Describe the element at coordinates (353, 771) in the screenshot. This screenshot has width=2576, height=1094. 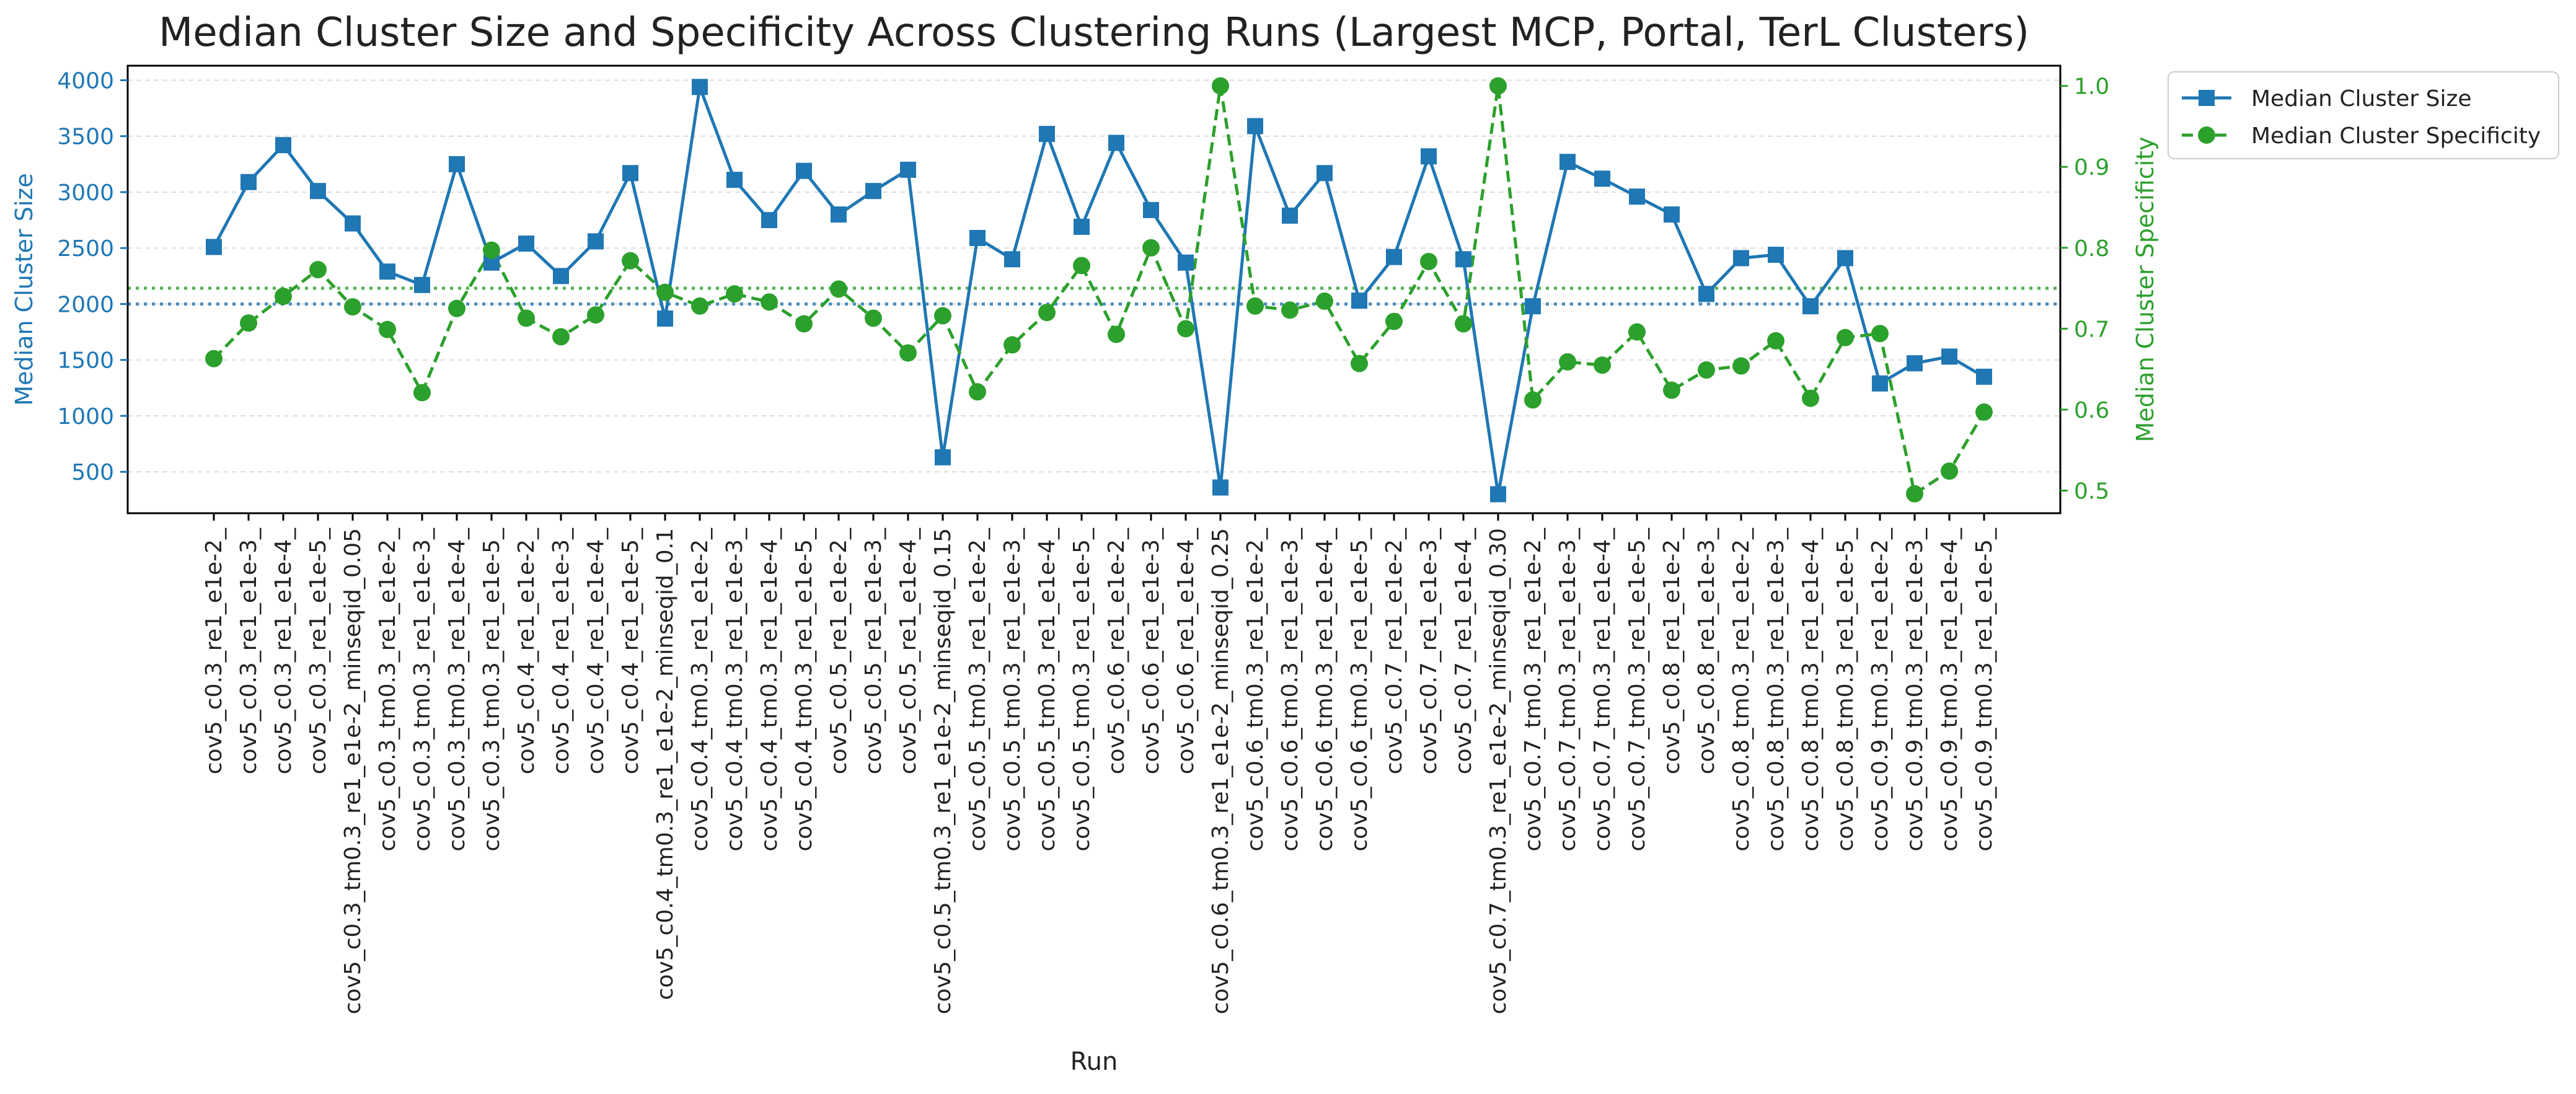
I see `x-tick-label-4: cov5_c0.3_tm0.3_re1_e1e-2_minseqid_0.05` at that location.